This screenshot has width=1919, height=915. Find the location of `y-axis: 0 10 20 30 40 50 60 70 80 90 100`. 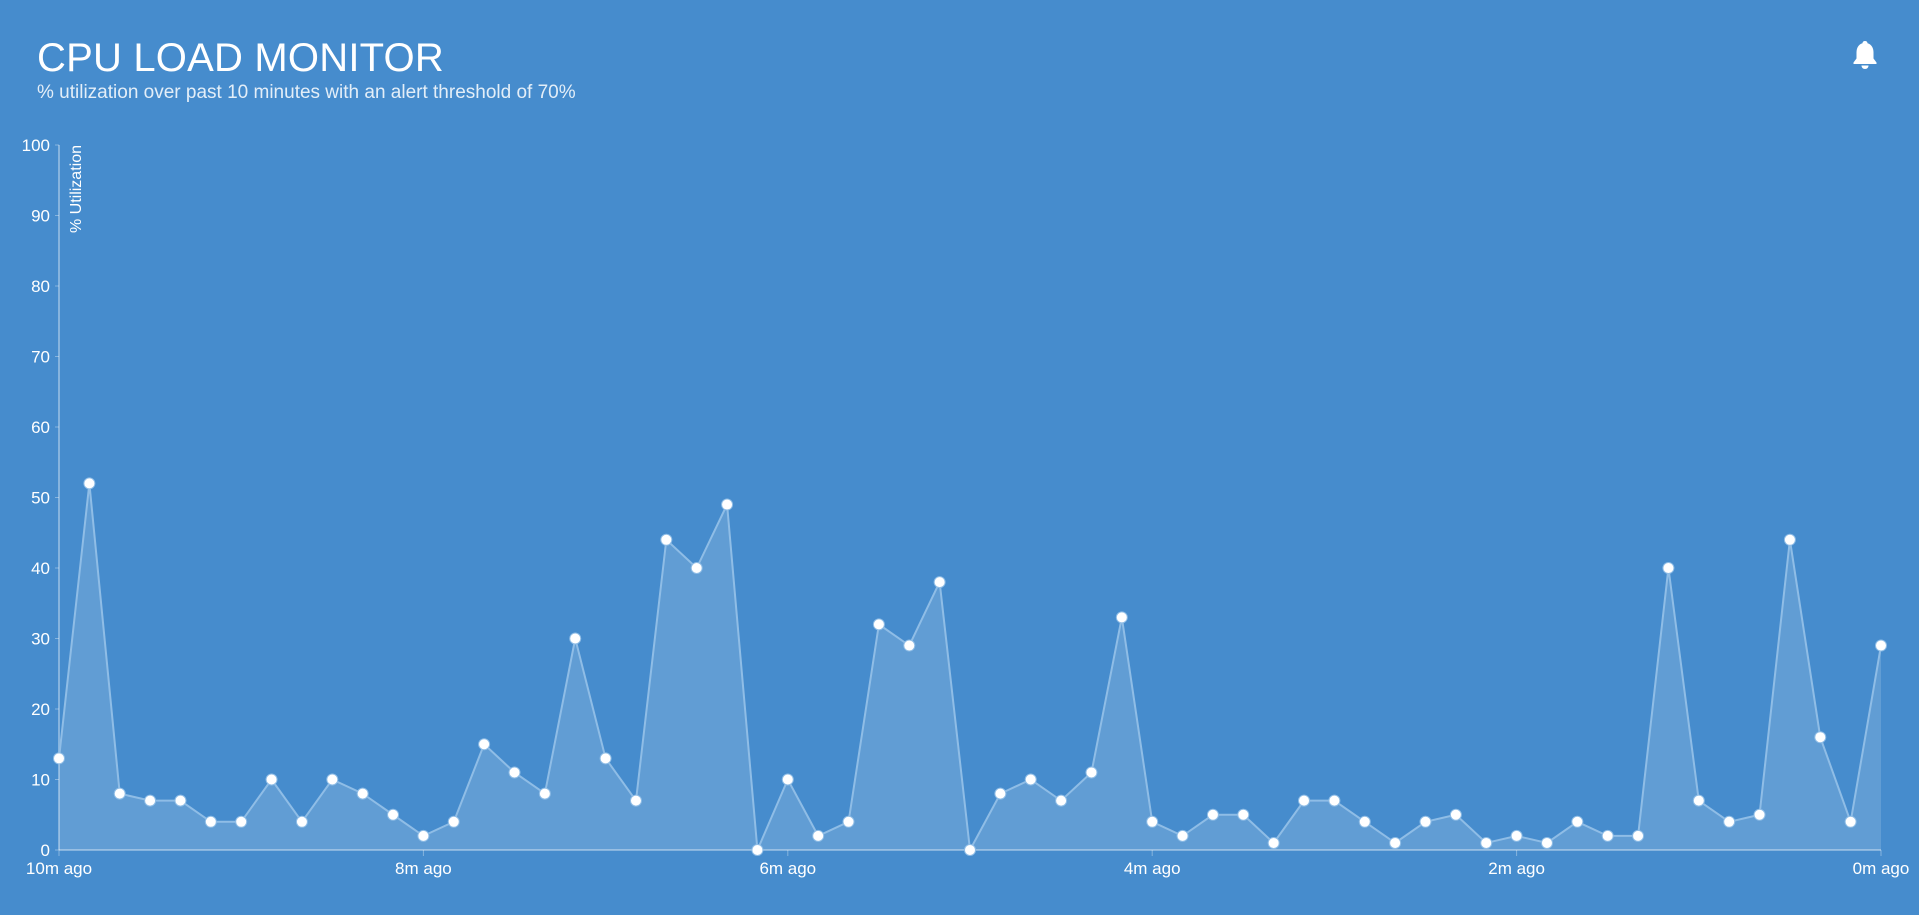

y-axis: 0 10 20 30 40 50 60 70 80 90 100 is located at coordinates (41, 498).